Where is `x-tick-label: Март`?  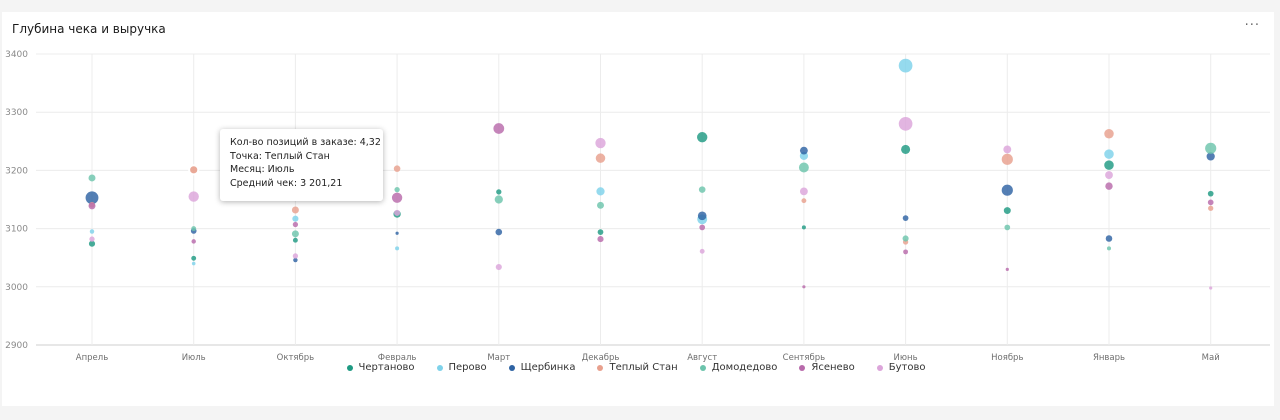 x-tick-label: Март is located at coordinates (498, 358).